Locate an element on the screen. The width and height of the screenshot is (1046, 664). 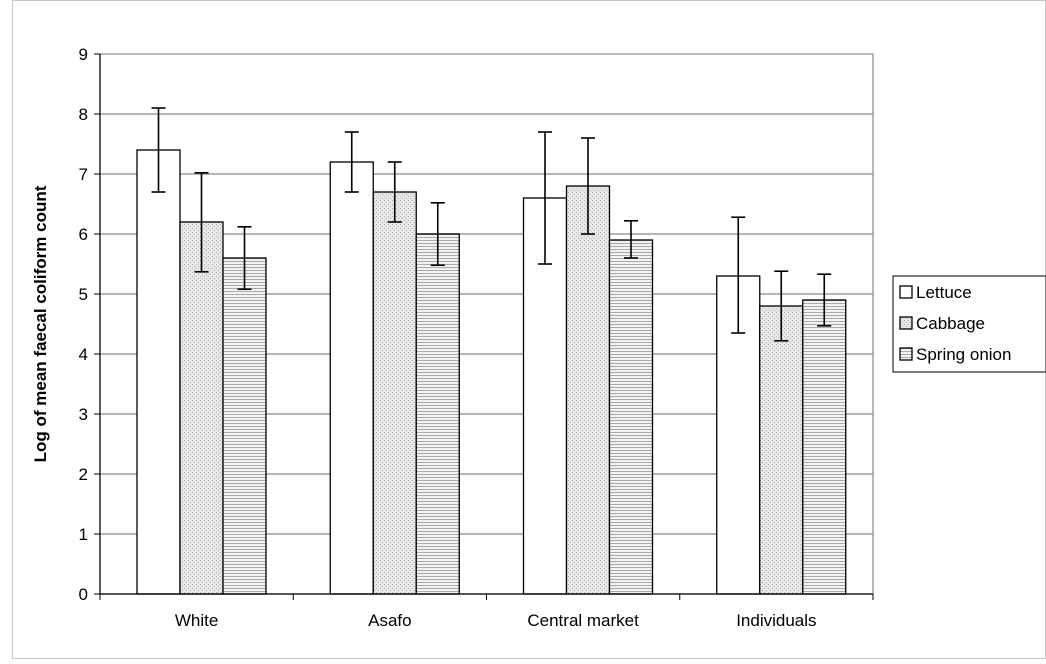
y-tick-label: 2 is located at coordinates (83, 474).